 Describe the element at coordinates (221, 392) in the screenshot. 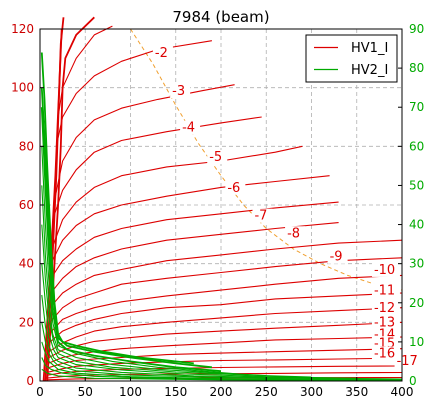

I see `x-tick-label: 200` at that location.